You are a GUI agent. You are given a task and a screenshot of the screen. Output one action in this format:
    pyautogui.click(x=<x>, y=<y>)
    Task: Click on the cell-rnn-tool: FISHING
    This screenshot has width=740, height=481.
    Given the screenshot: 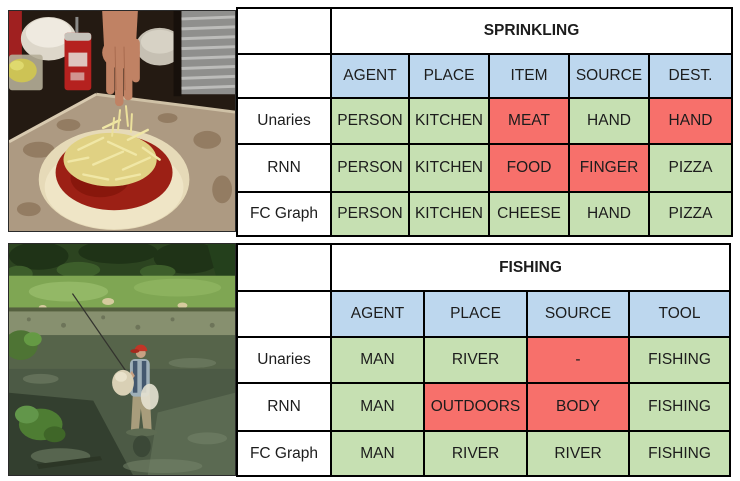 What is the action you would take?
    pyautogui.click(x=679, y=407)
    